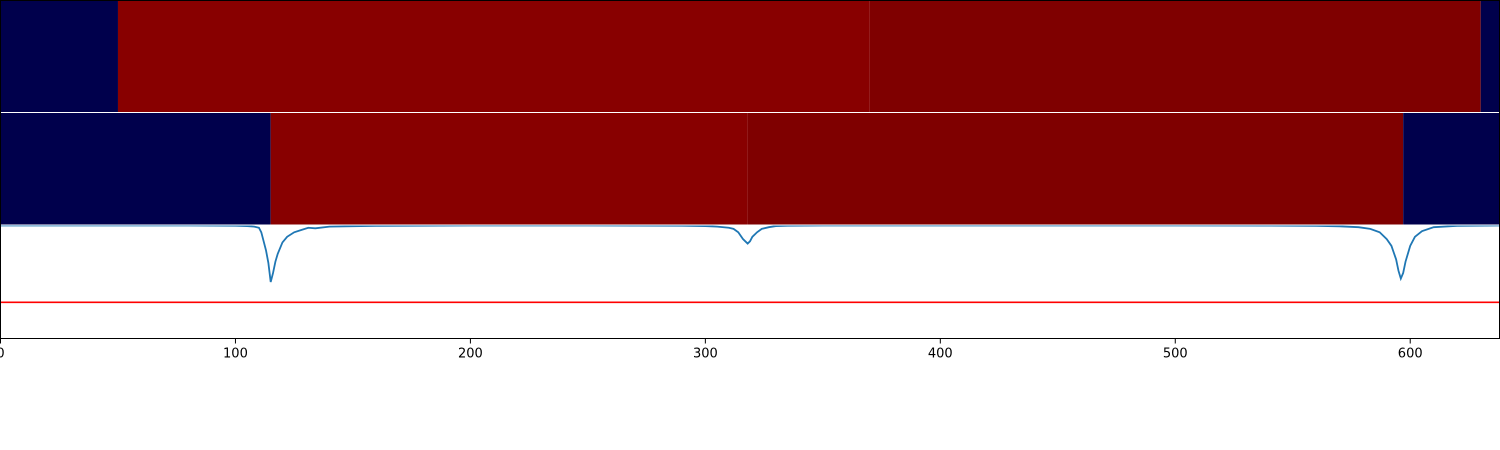 This screenshot has height=450, width=1500. I want to click on x-tick-label-0: 0, so click(2, 354).